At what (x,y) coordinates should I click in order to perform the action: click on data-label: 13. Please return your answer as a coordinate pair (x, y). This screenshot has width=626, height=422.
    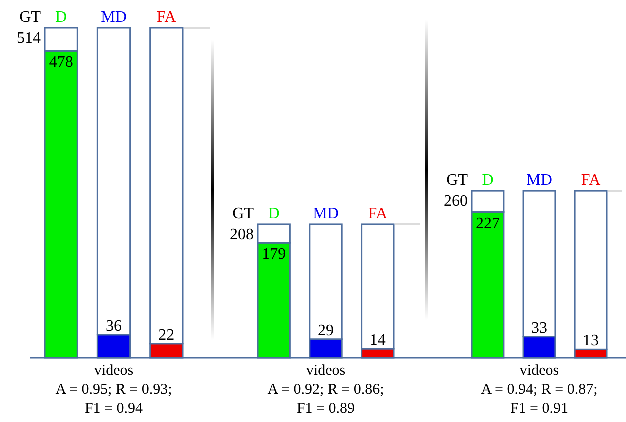
    Looking at the image, I should click on (591, 341).